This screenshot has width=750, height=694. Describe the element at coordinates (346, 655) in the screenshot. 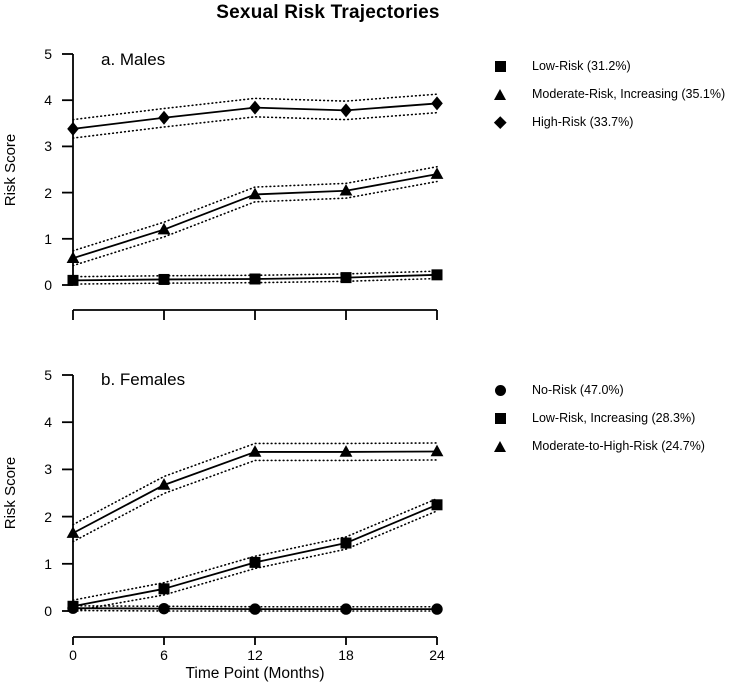

I see `x-tick-label: 18` at that location.